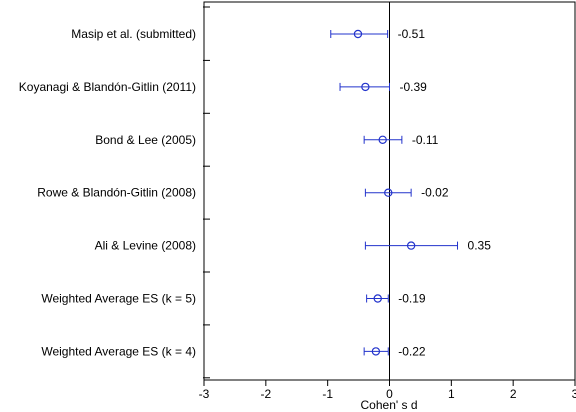 The height and width of the screenshot is (412, 576). What do you see at coordinates (412, 299) in the screenshot?
I see `effect-size-value-label: -0.19` at bounding box center [412, 299].